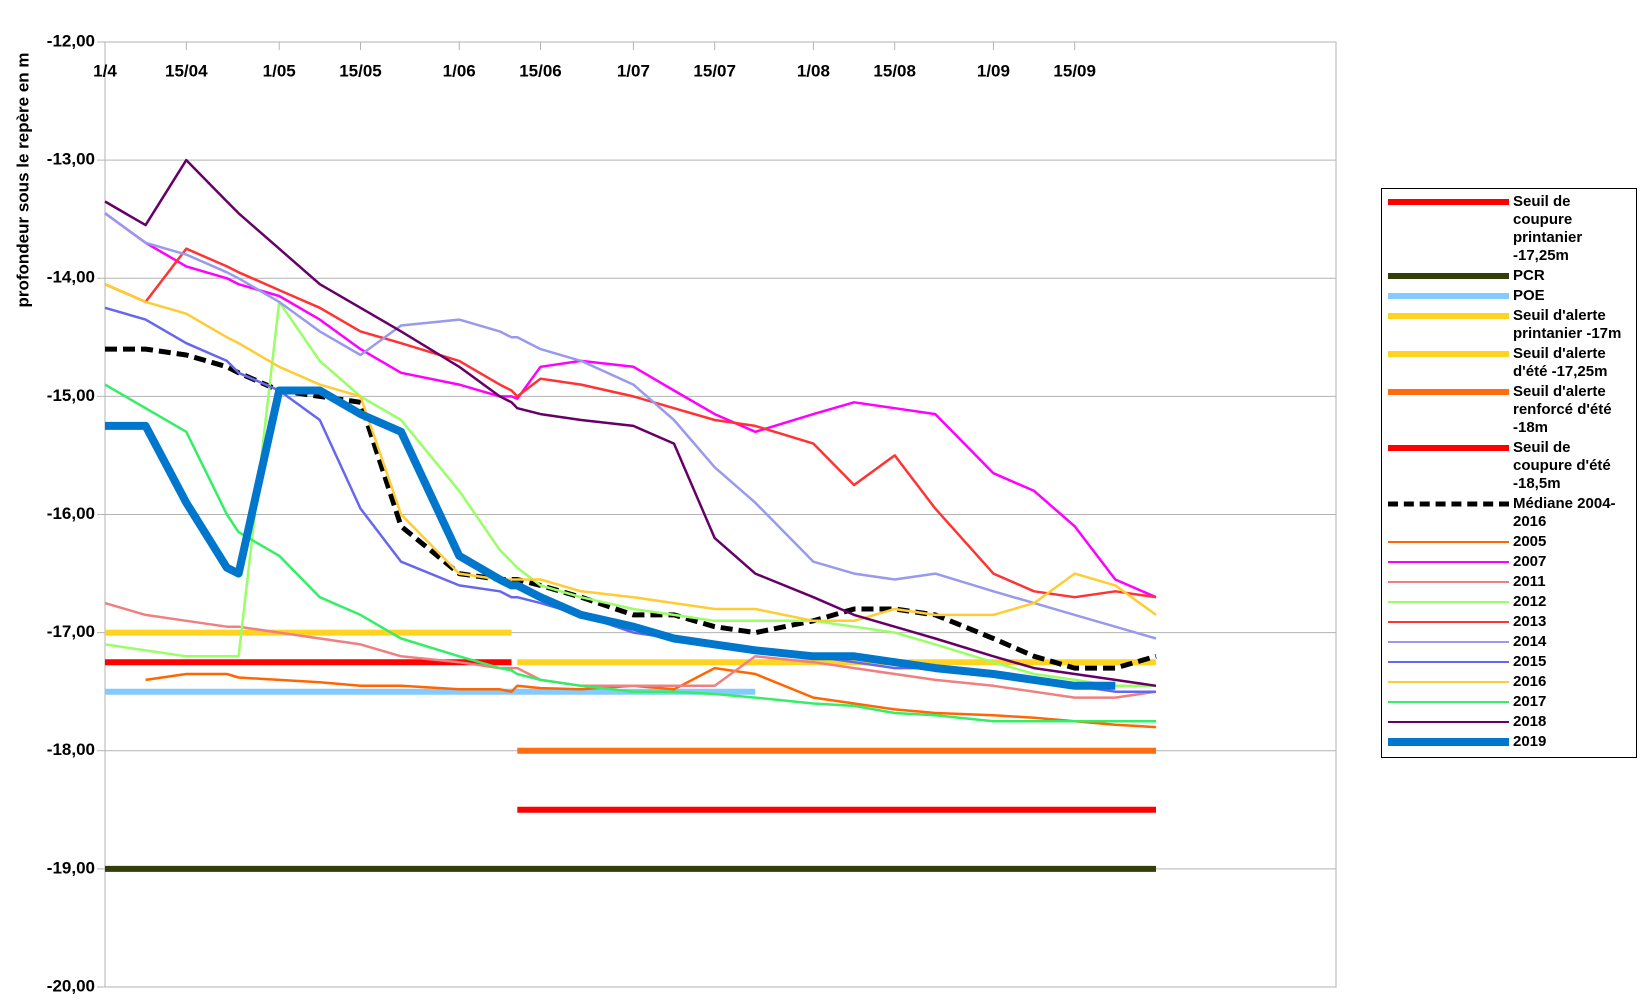 The image size is (1641, 1001). What do you see at coordinates (71, 159) in the screenshot?
I see `y-tick-label: -13,00` at bounding box center [71, 159].